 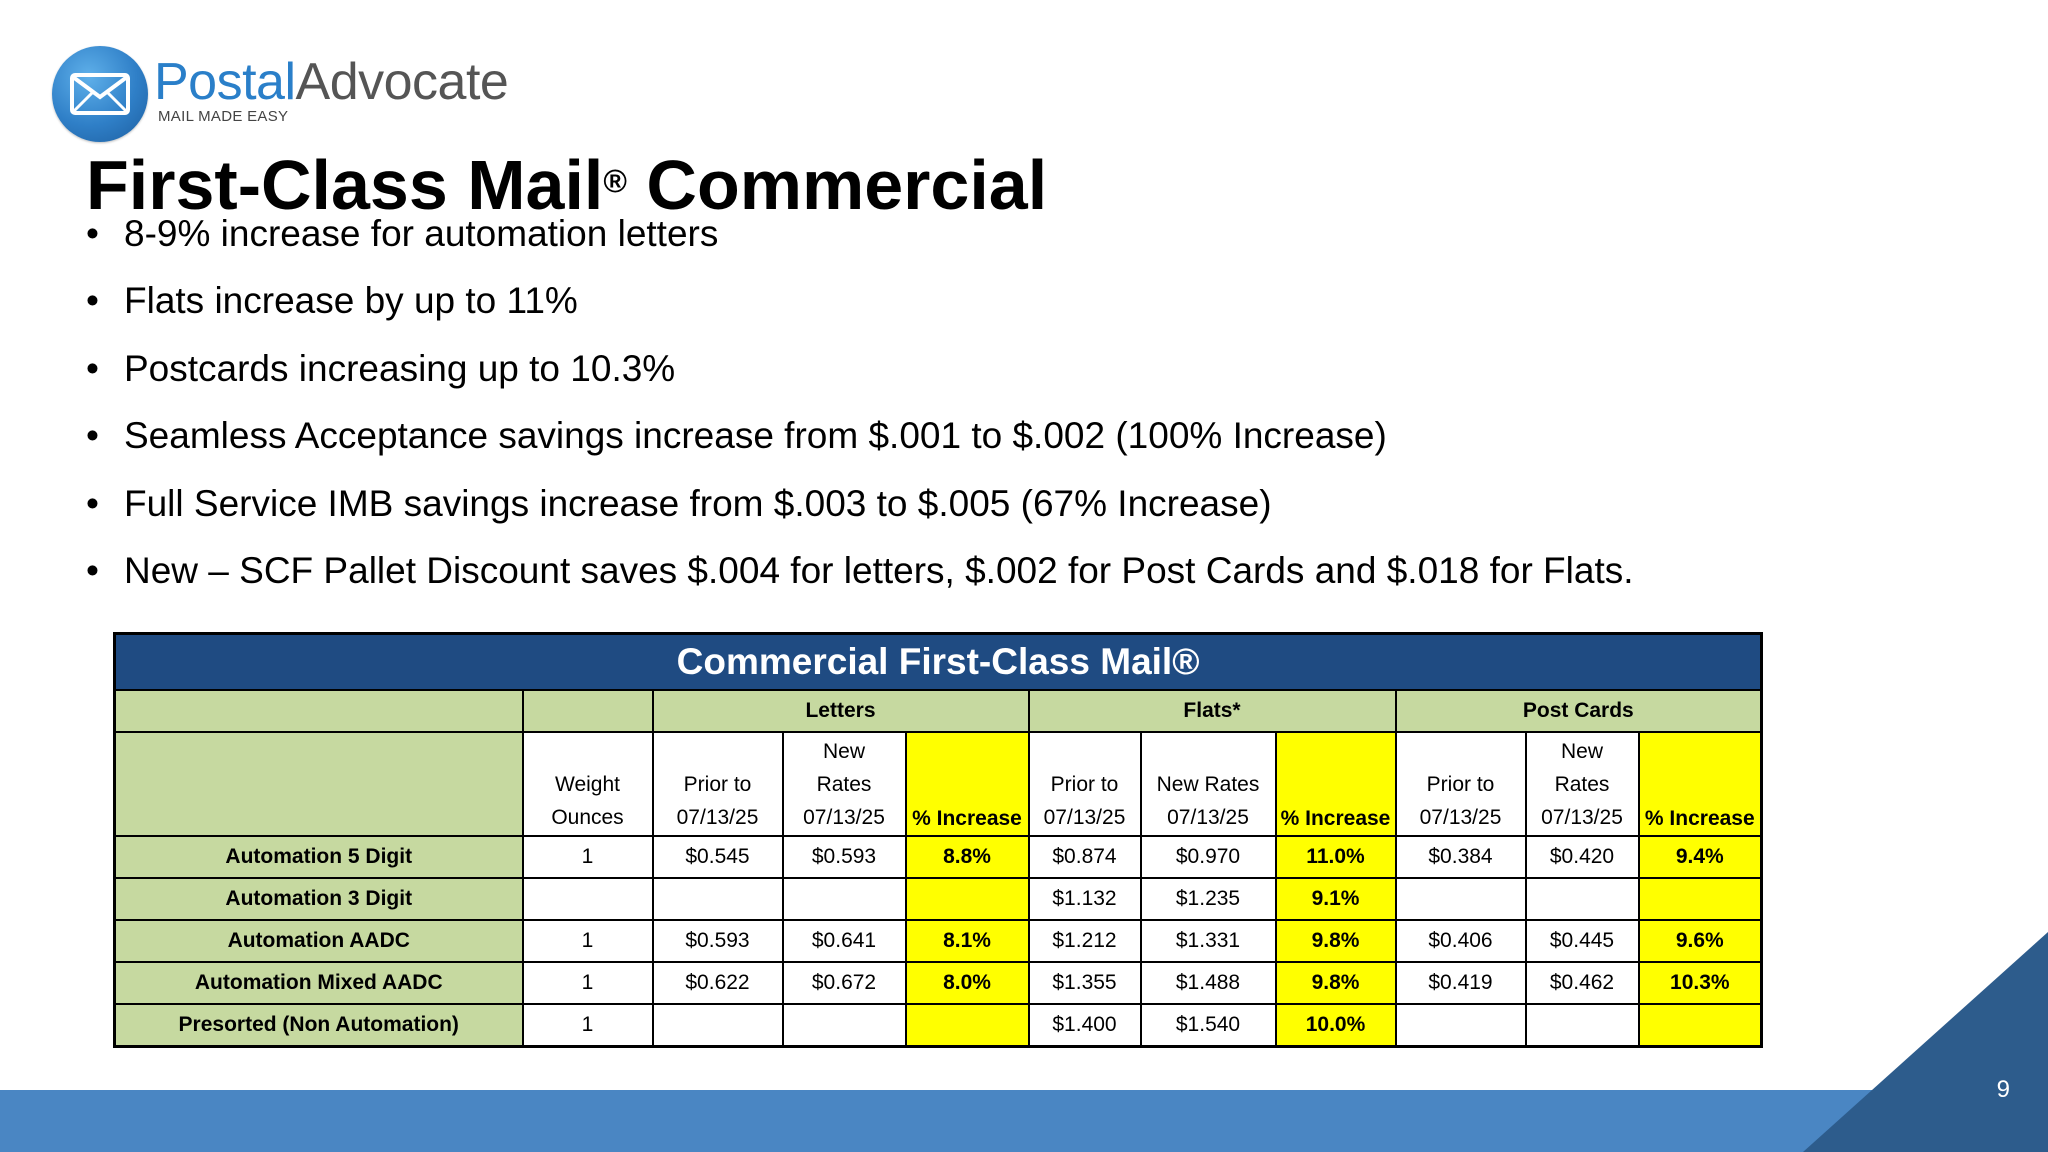 I want to click on table-row: Automation 3 Digit $1.132 $1.235 9.1%, so click(x=938, y=899).